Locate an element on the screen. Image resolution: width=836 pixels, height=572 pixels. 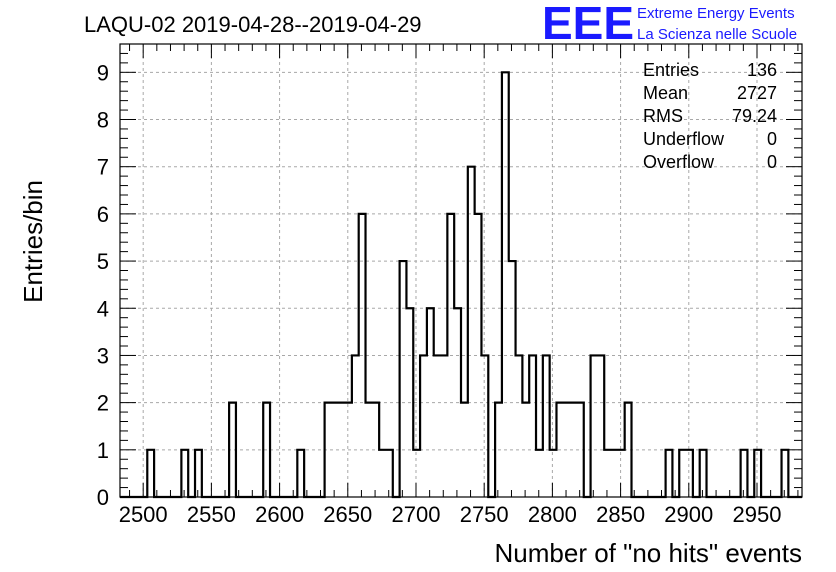
y-tick-label: 5 is located at coordinates (103, 261).